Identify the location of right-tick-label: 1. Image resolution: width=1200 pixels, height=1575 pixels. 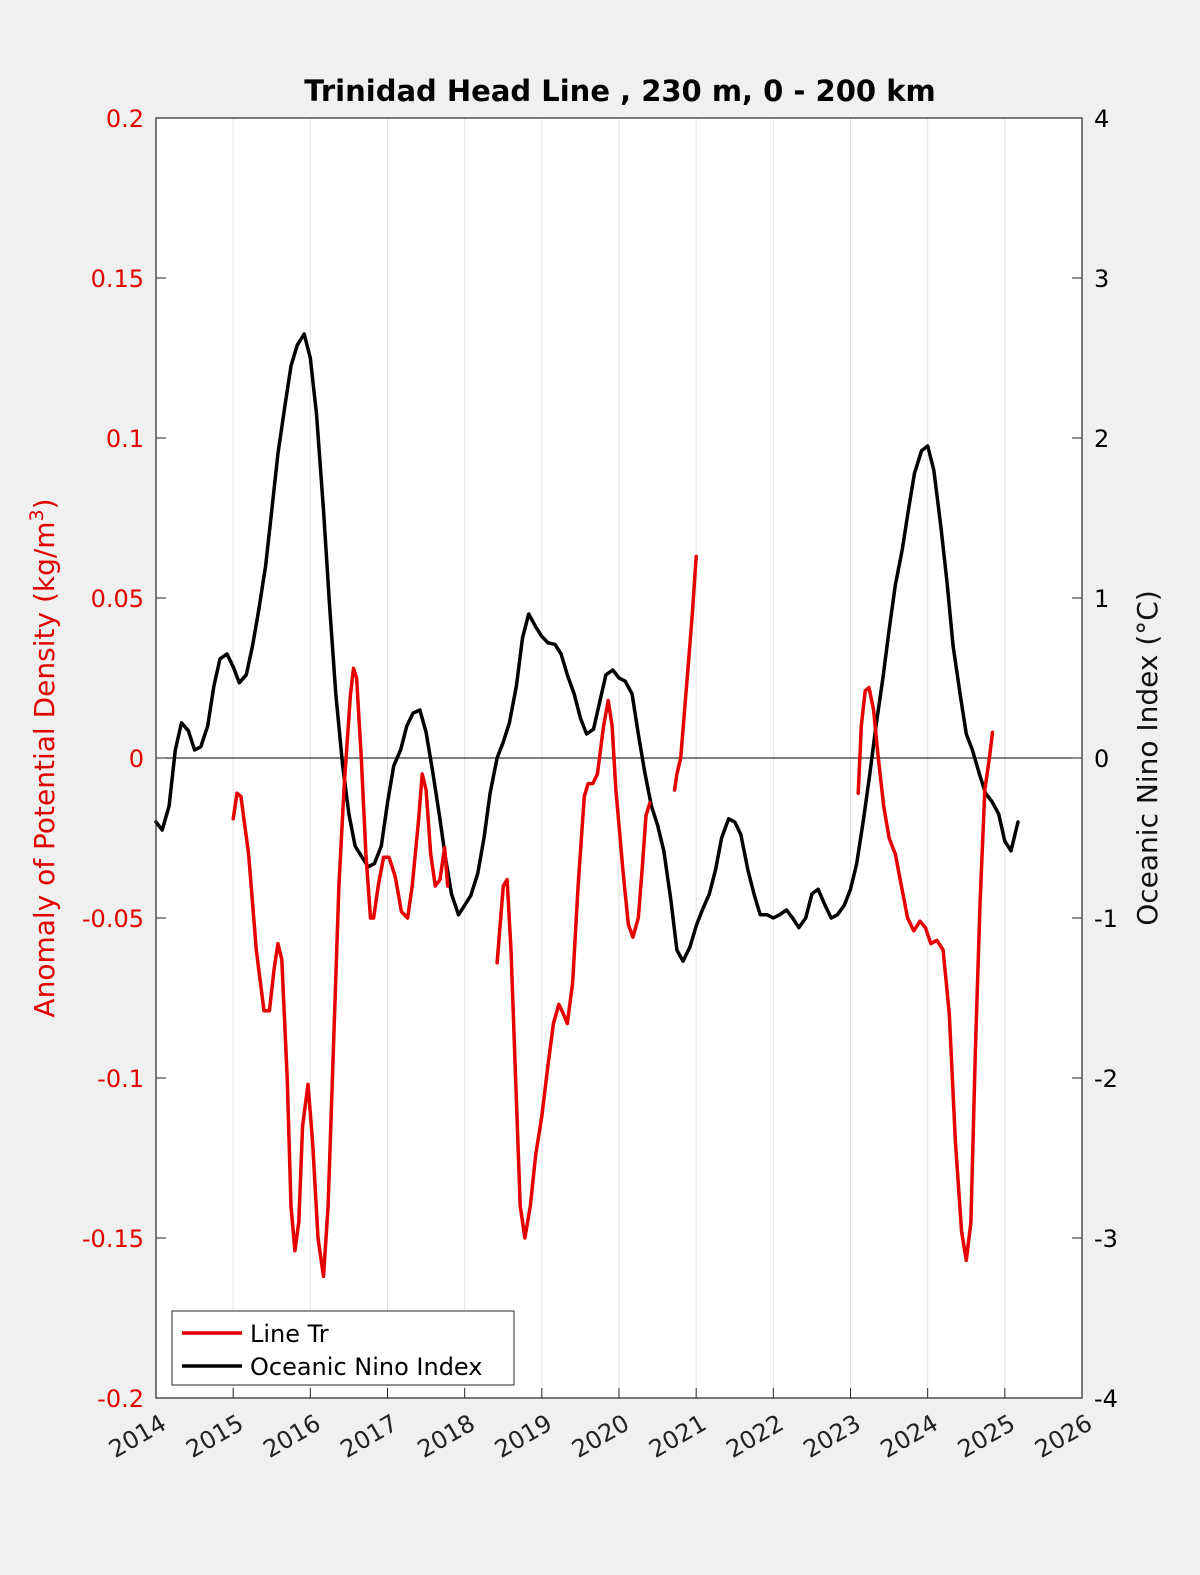
(1101, 599).